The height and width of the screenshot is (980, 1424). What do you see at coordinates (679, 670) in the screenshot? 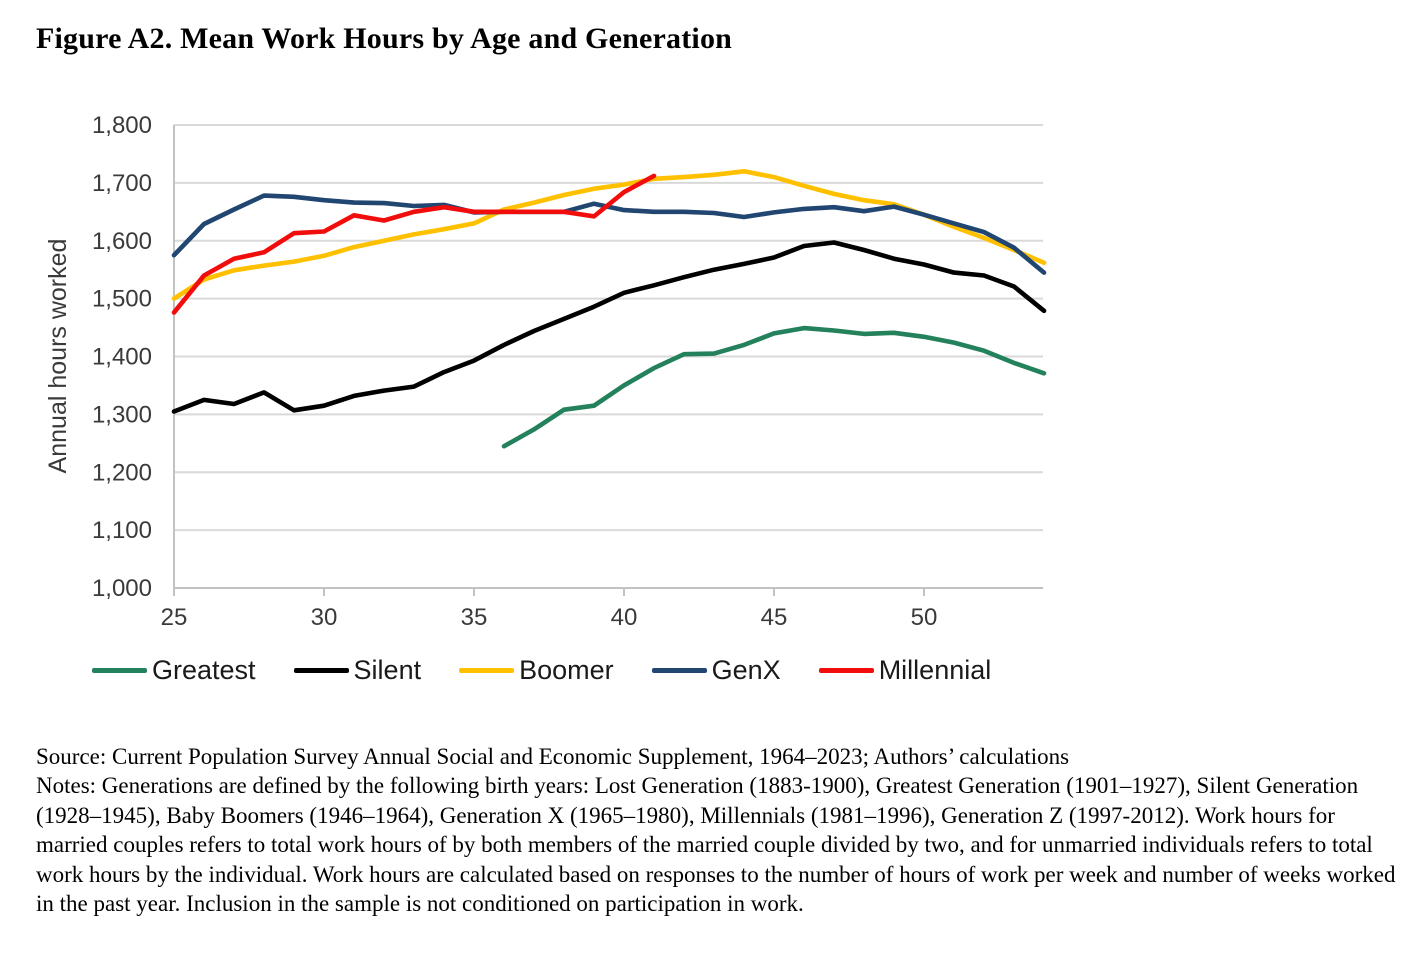
I see `legend-swatch-genx` at bounding box center [679, 670].